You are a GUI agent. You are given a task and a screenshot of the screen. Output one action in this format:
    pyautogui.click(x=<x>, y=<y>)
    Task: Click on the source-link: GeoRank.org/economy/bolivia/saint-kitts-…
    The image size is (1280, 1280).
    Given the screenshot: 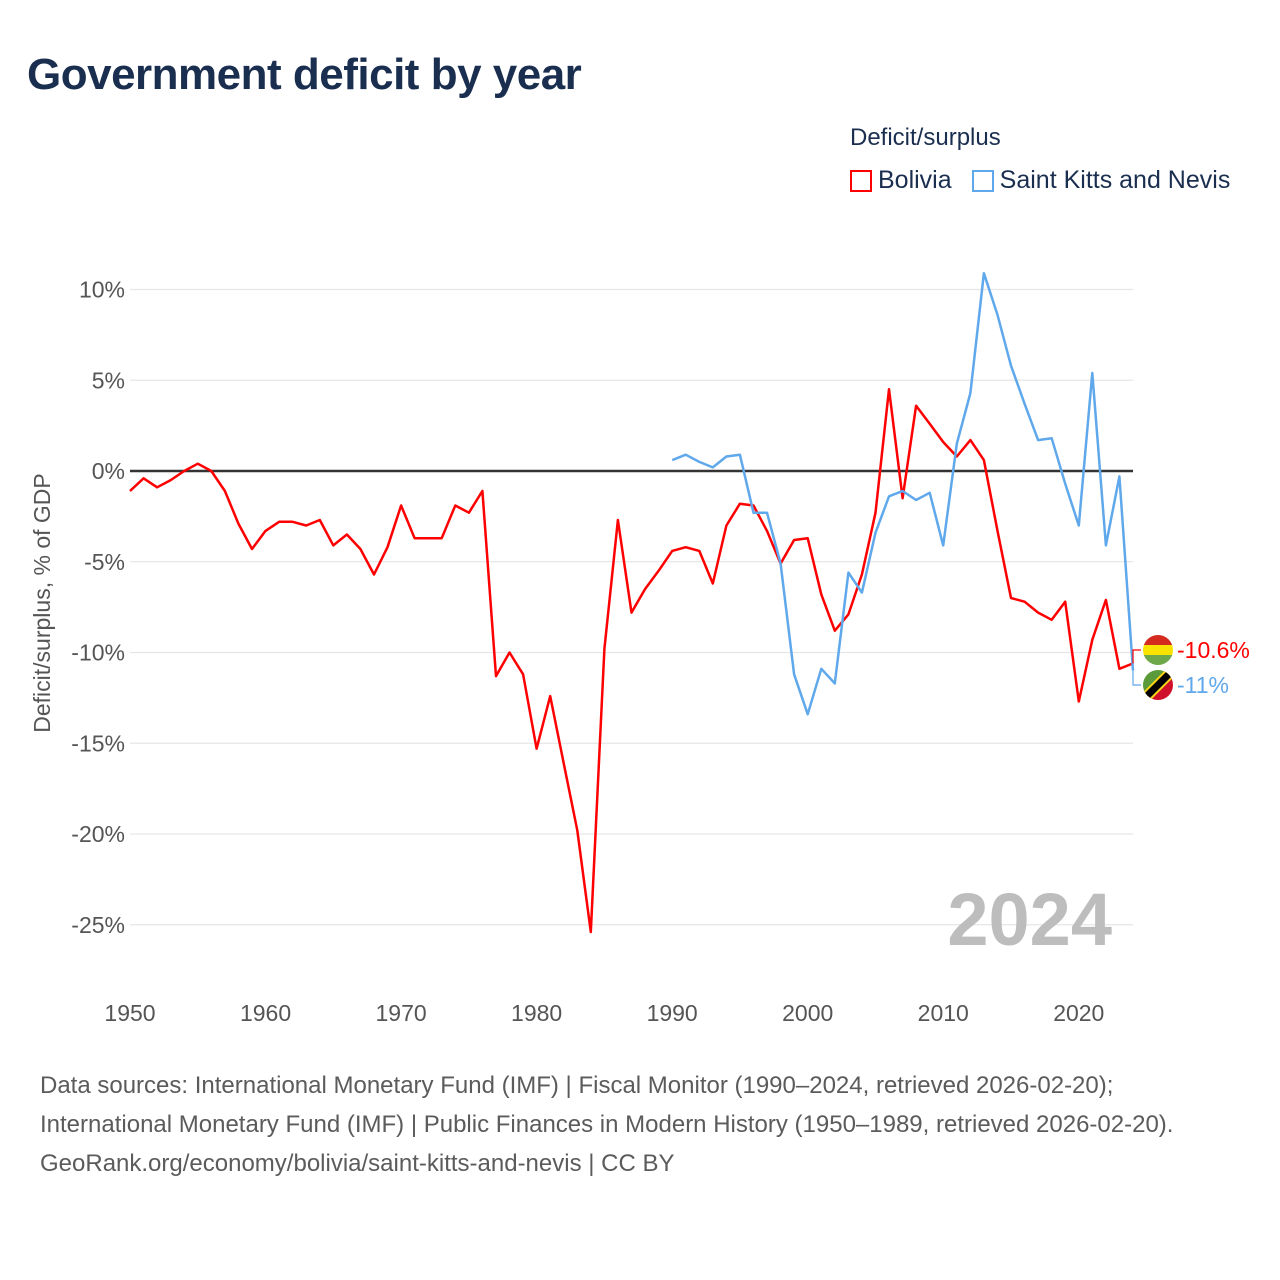 What is the action you would take?
    pyautogui.click(x=357, y=1163)
    